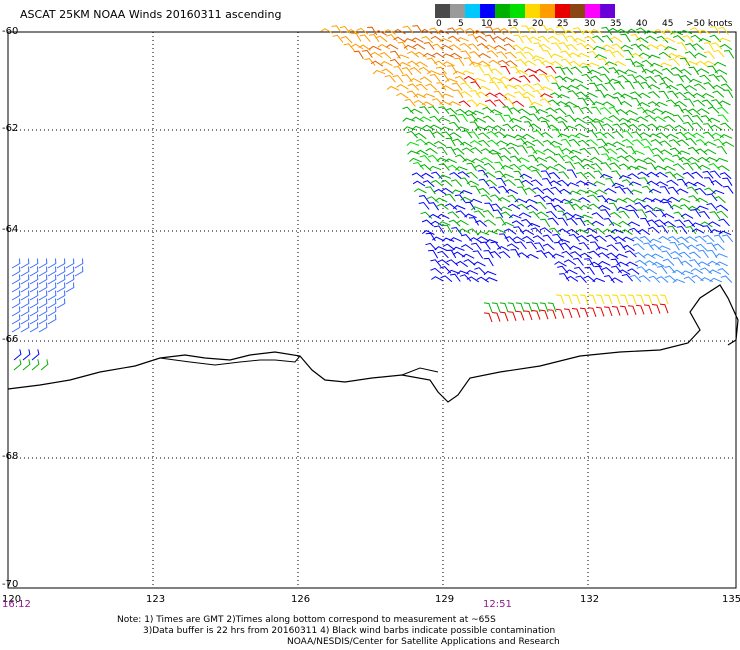  I want to click on legend-label: 25, so click(563, 24).